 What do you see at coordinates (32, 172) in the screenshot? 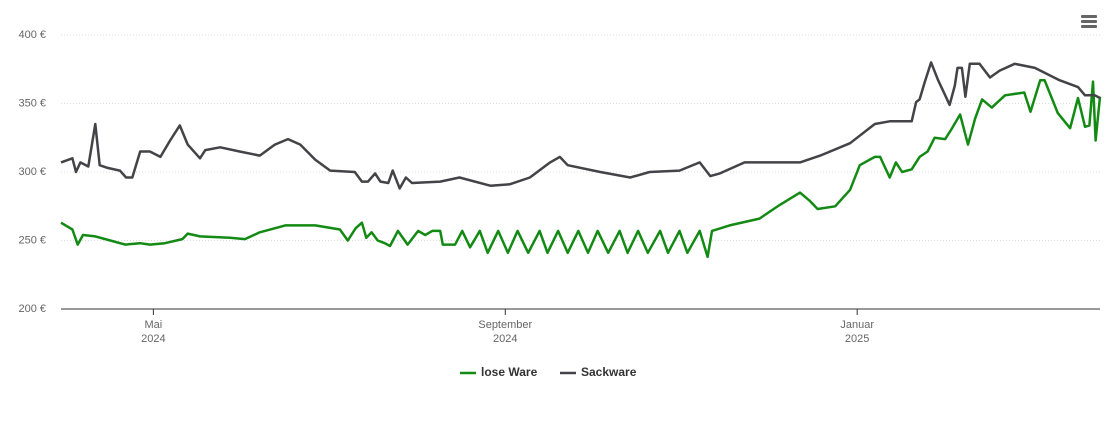
I see `y-tick-label: 300 €` at bounding box center [32, 172].